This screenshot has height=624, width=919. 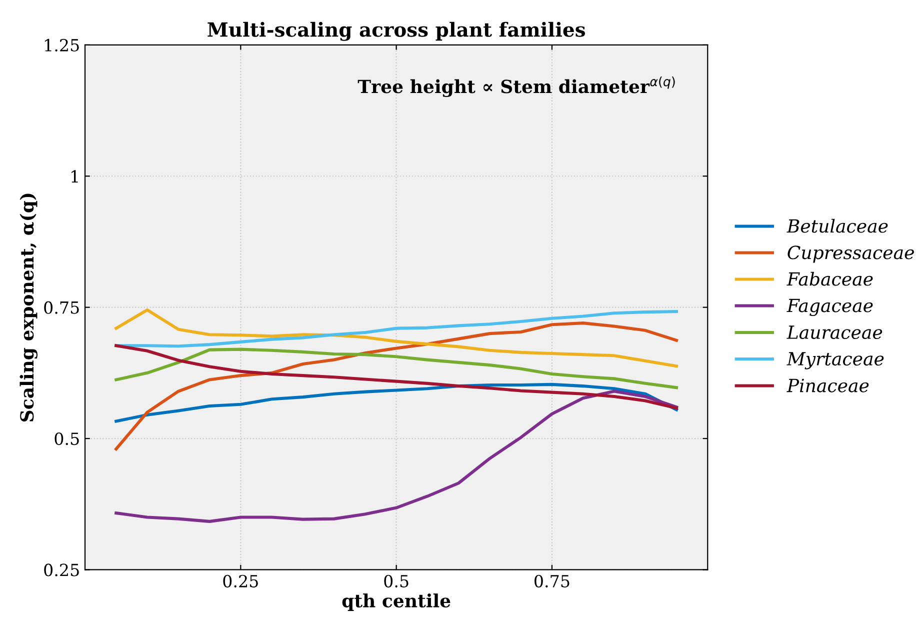 I want to click on legend-label: Pinaceae, so click(x=827, y=385).